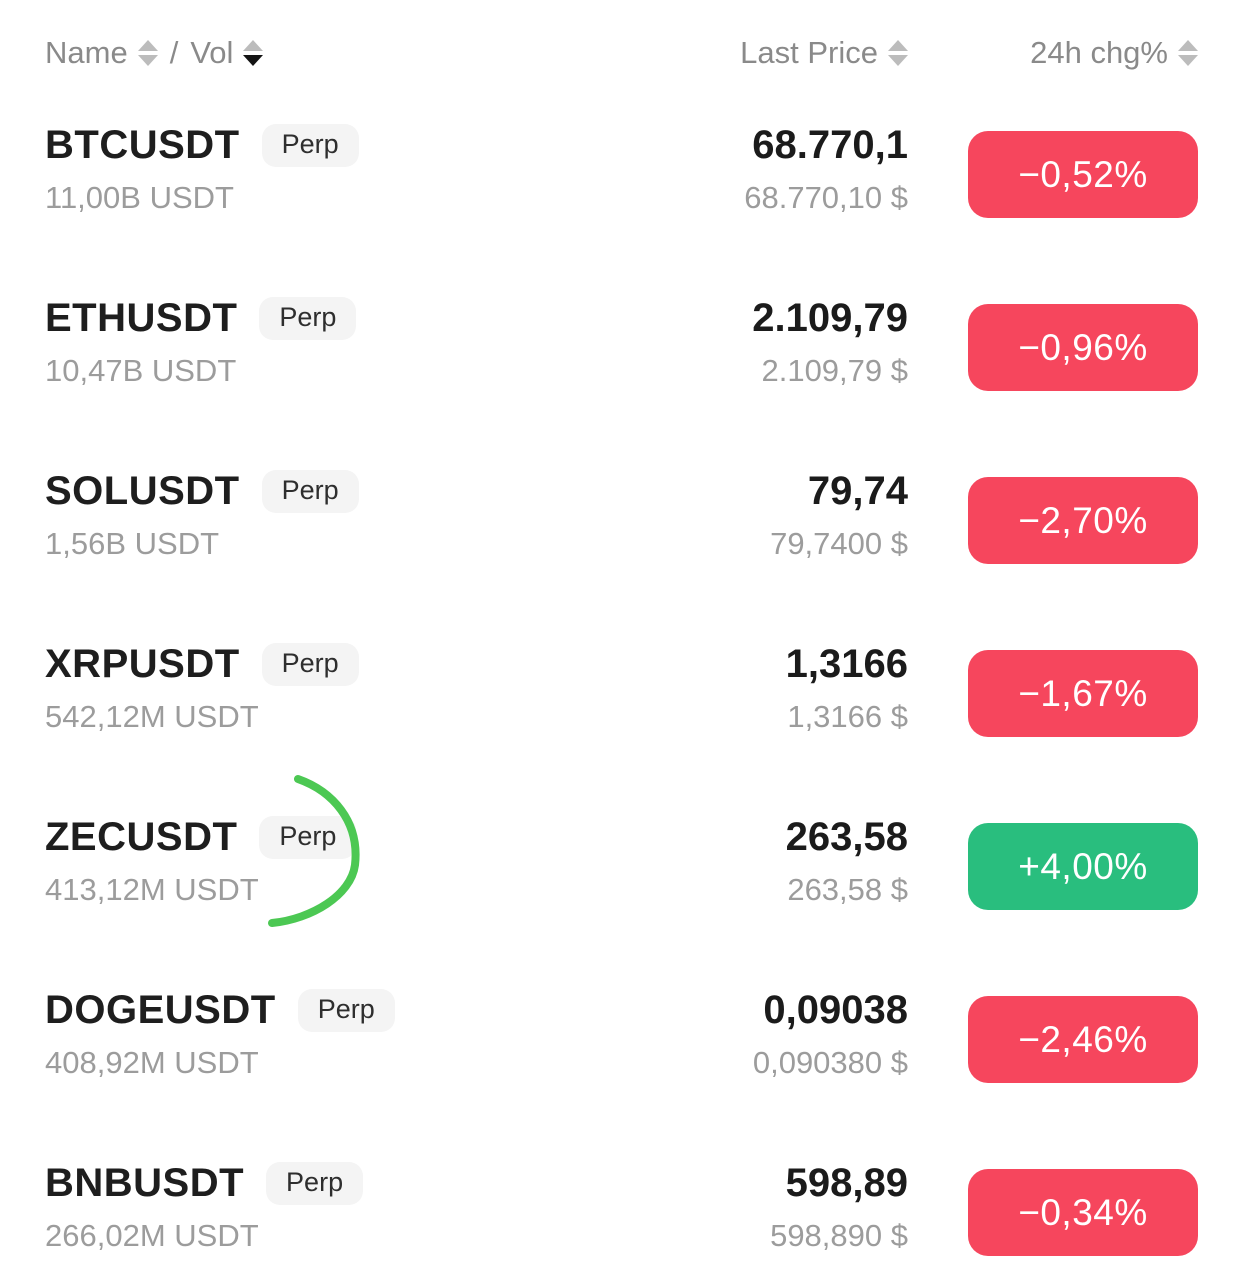 The width and height of the screenshot is (1243, 1280). Describe the element at coordinates (830, 145) in the screenshot. I see `last-price: 68.770,1` at that location.